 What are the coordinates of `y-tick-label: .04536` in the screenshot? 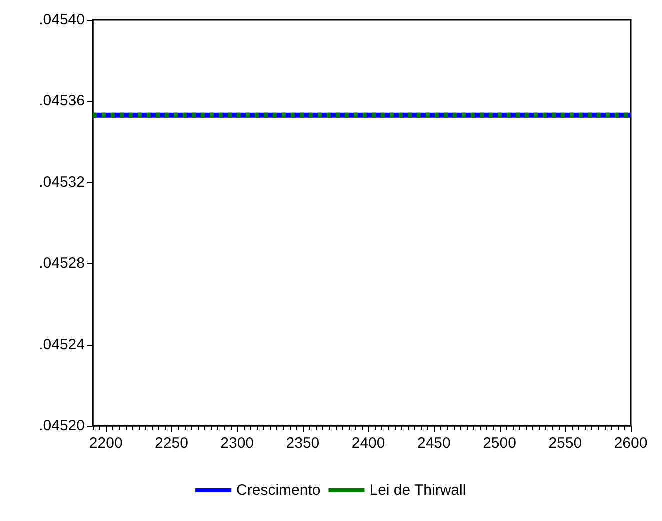 It's located at (62, 101).